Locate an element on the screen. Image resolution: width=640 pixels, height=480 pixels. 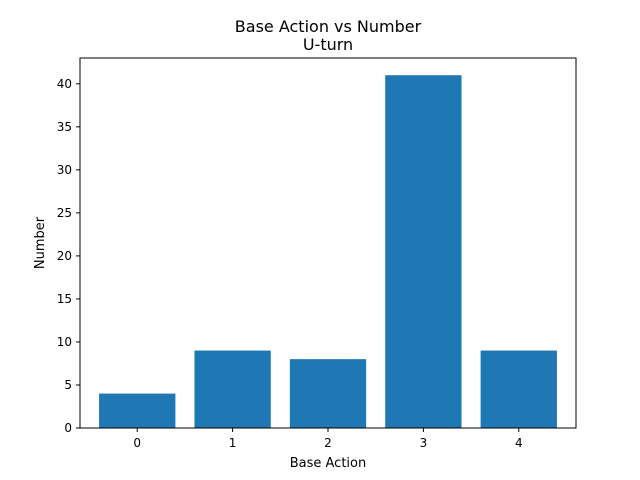
x-tick-label: 1 is located at coordinates (233, 443).